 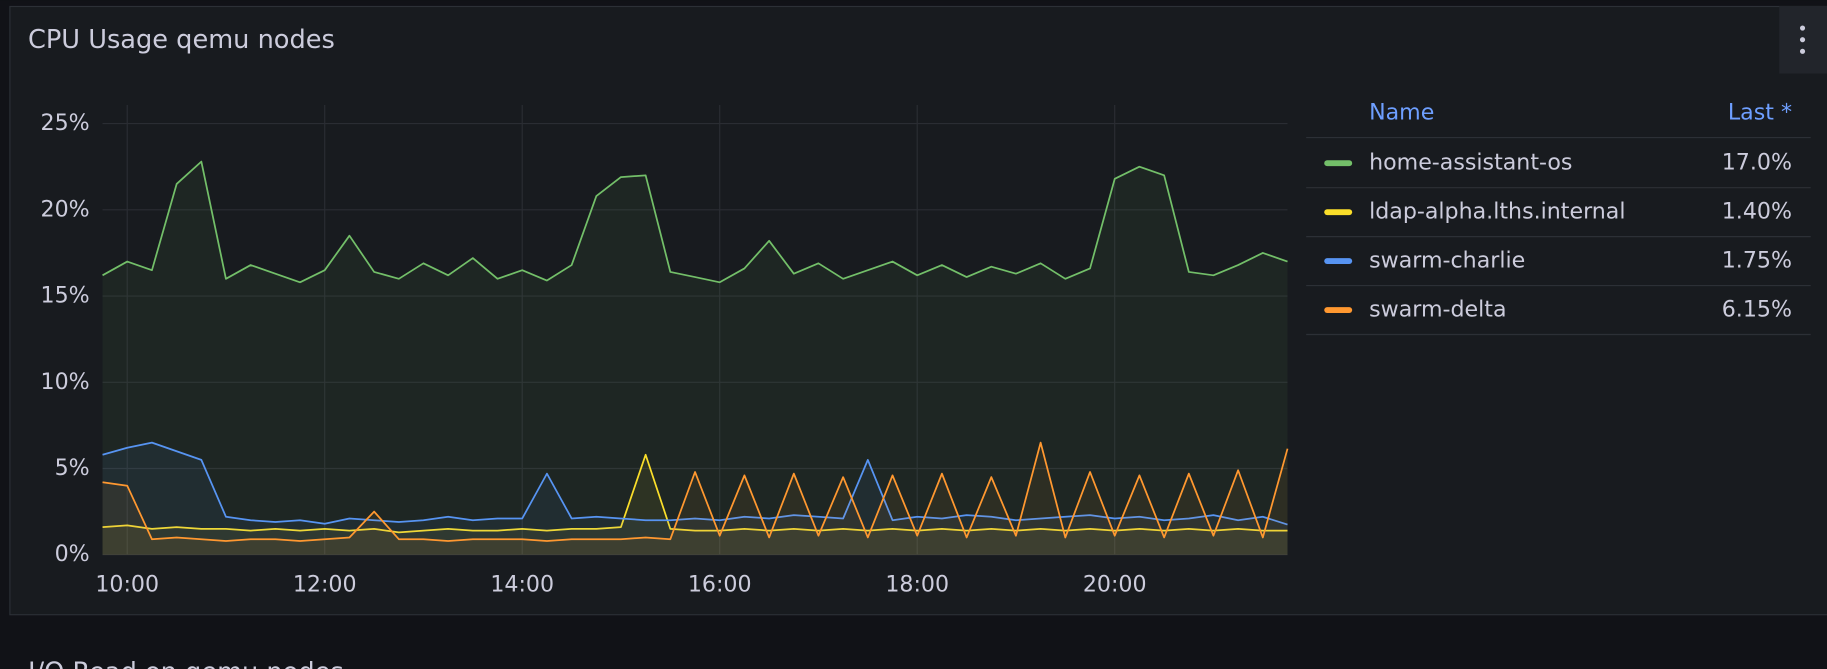 What do you see at coordinates (1757, 163) in the screenshot?
I see `legend-last: 17.0%` at bounding box center [1757, 163].